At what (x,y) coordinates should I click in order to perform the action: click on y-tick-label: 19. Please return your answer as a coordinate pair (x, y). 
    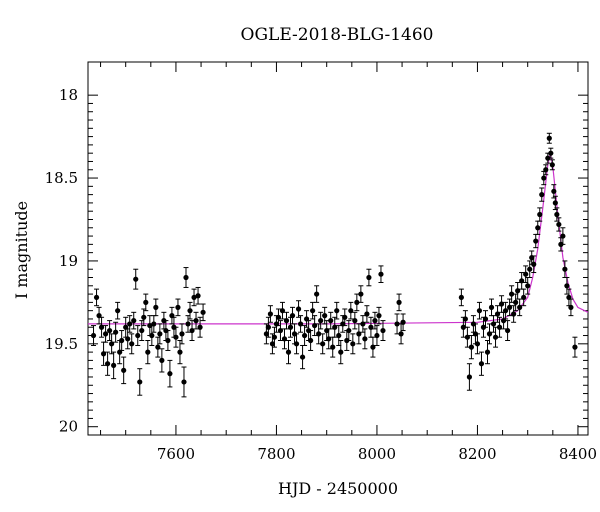
    Looking at the image, I should click on (68, 261).